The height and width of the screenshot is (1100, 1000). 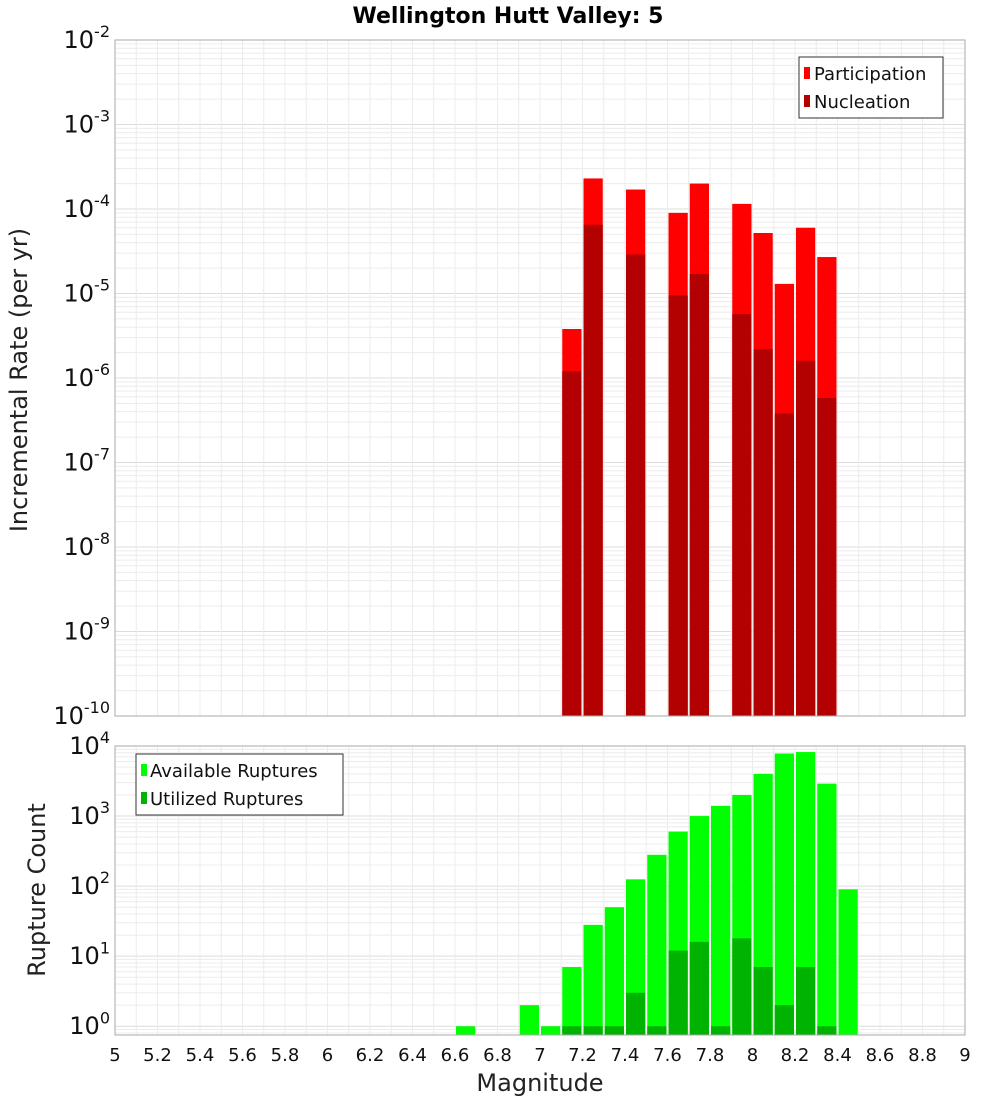 I want to click on legend-label-nucleation: Nucleation, so click(x=862, y=102).